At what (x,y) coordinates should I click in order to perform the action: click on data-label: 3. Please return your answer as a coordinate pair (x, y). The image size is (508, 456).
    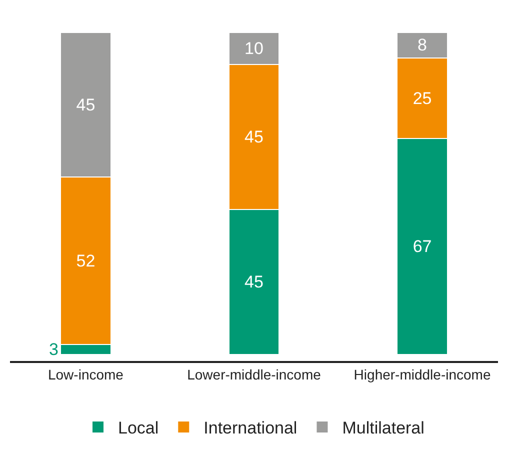
    Looking at the image, I should click on (53, 349).